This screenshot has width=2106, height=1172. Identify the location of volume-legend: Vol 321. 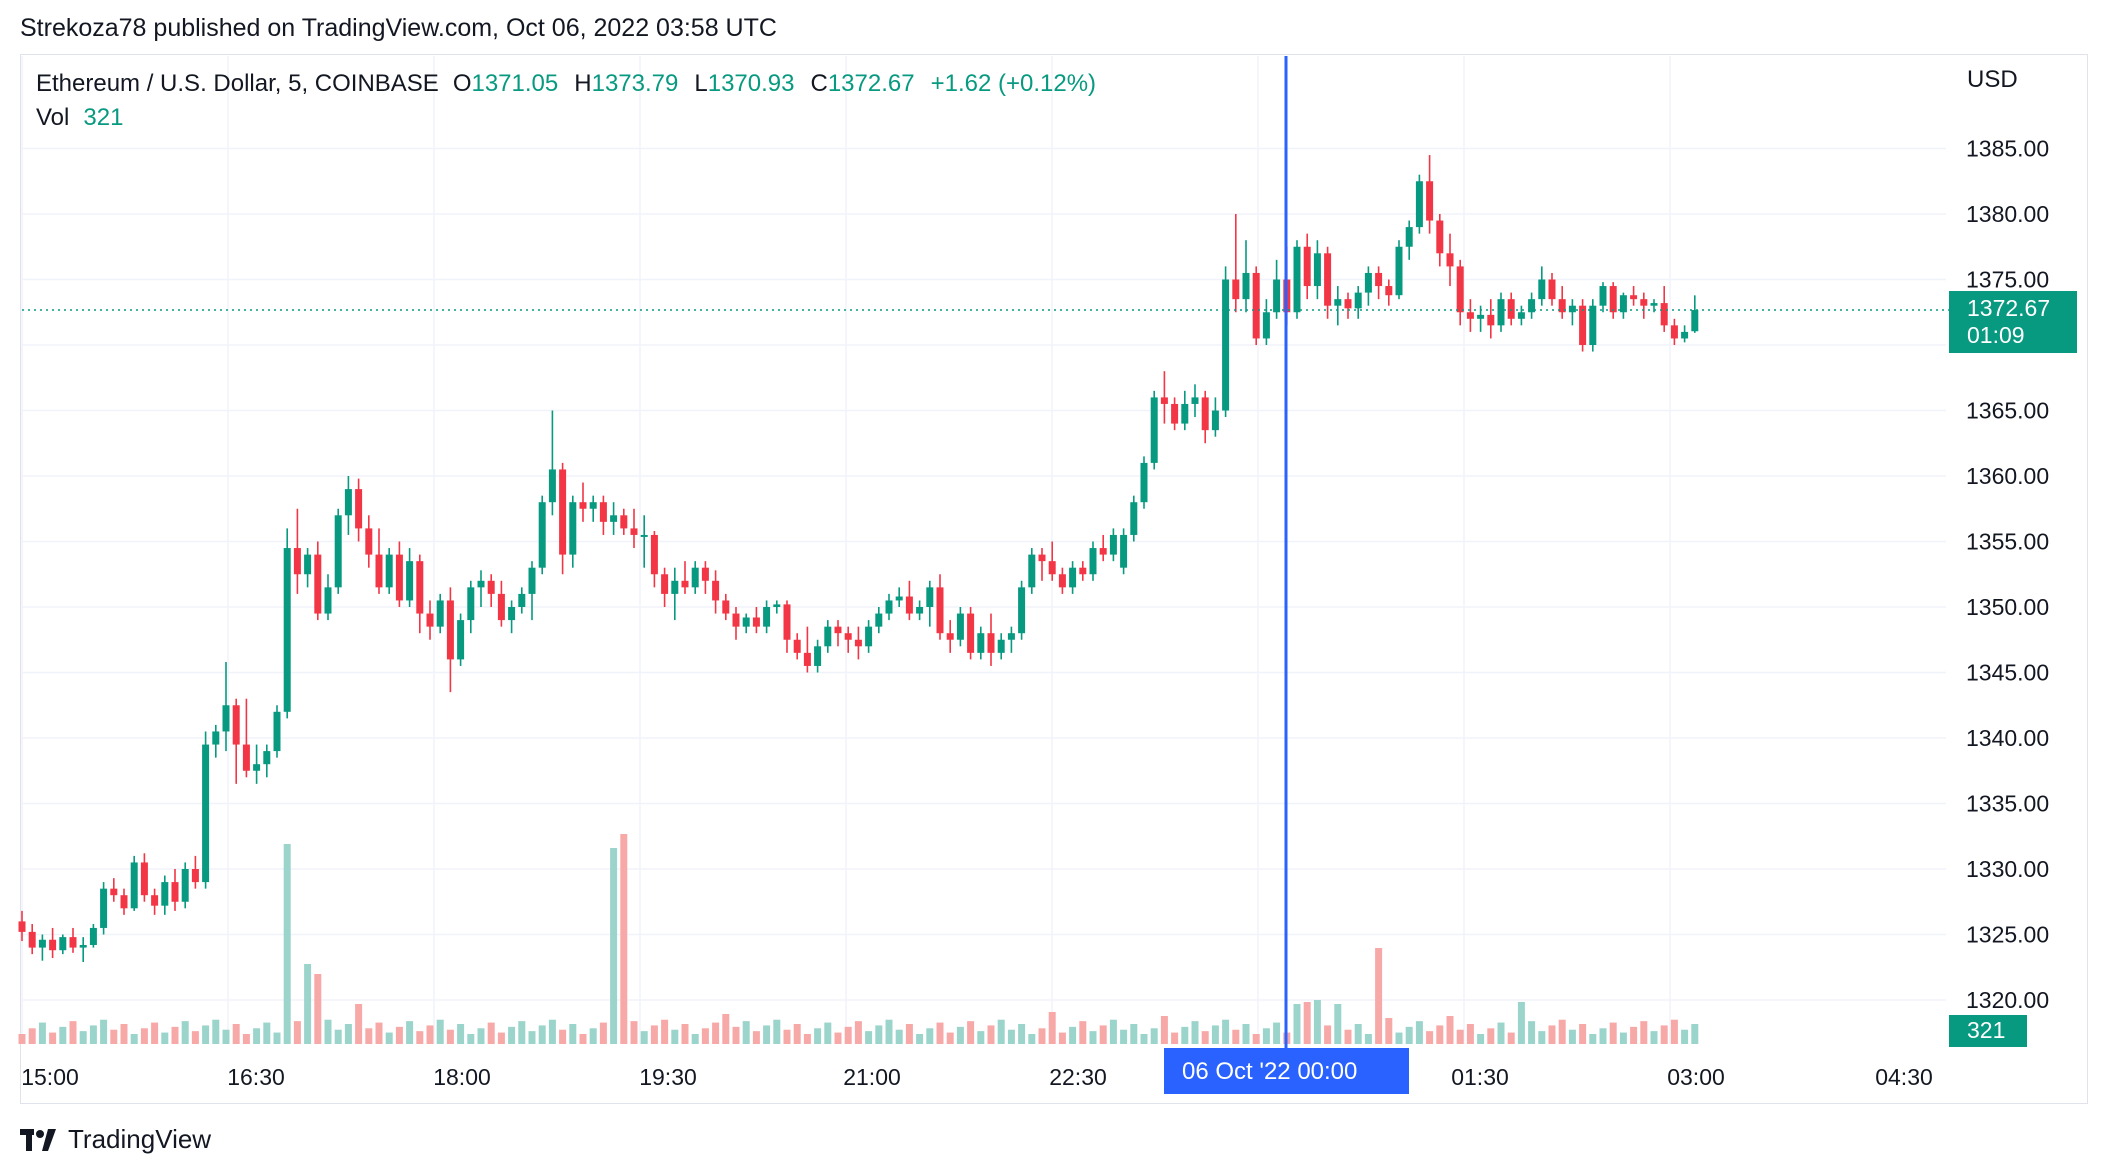
(79, 118).